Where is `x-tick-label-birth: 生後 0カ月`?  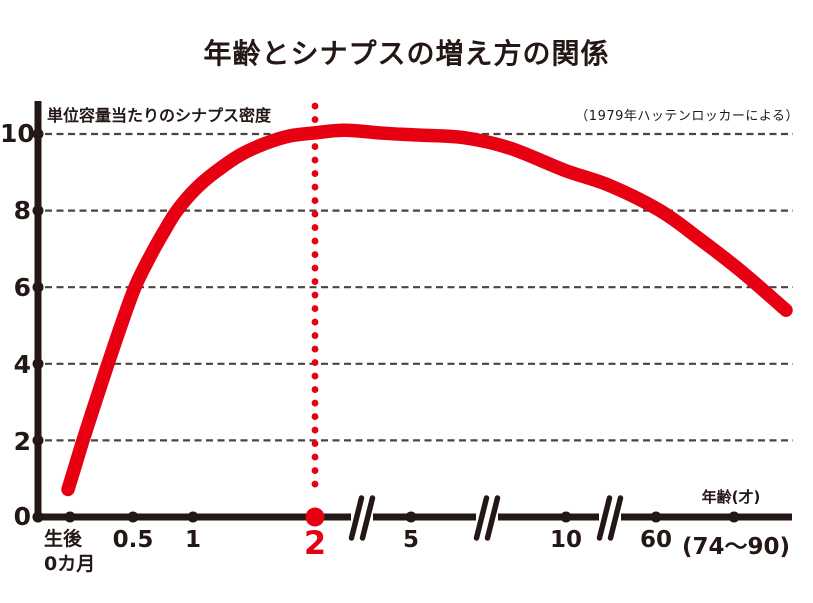
x-tick-label-birth: 生後 0カ月 is located at coordinates (69, 552).